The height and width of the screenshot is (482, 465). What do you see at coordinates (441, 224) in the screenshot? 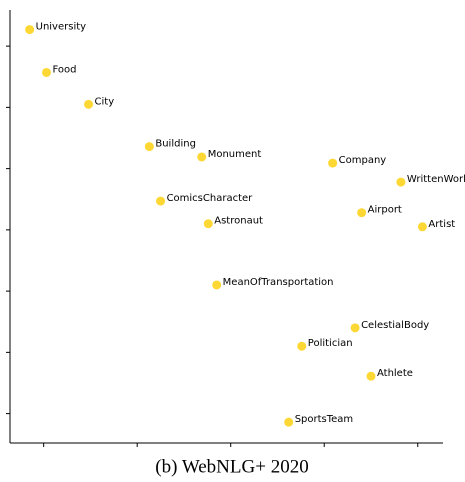
I see `point-label: Artist` at bounding box center [441, 224].